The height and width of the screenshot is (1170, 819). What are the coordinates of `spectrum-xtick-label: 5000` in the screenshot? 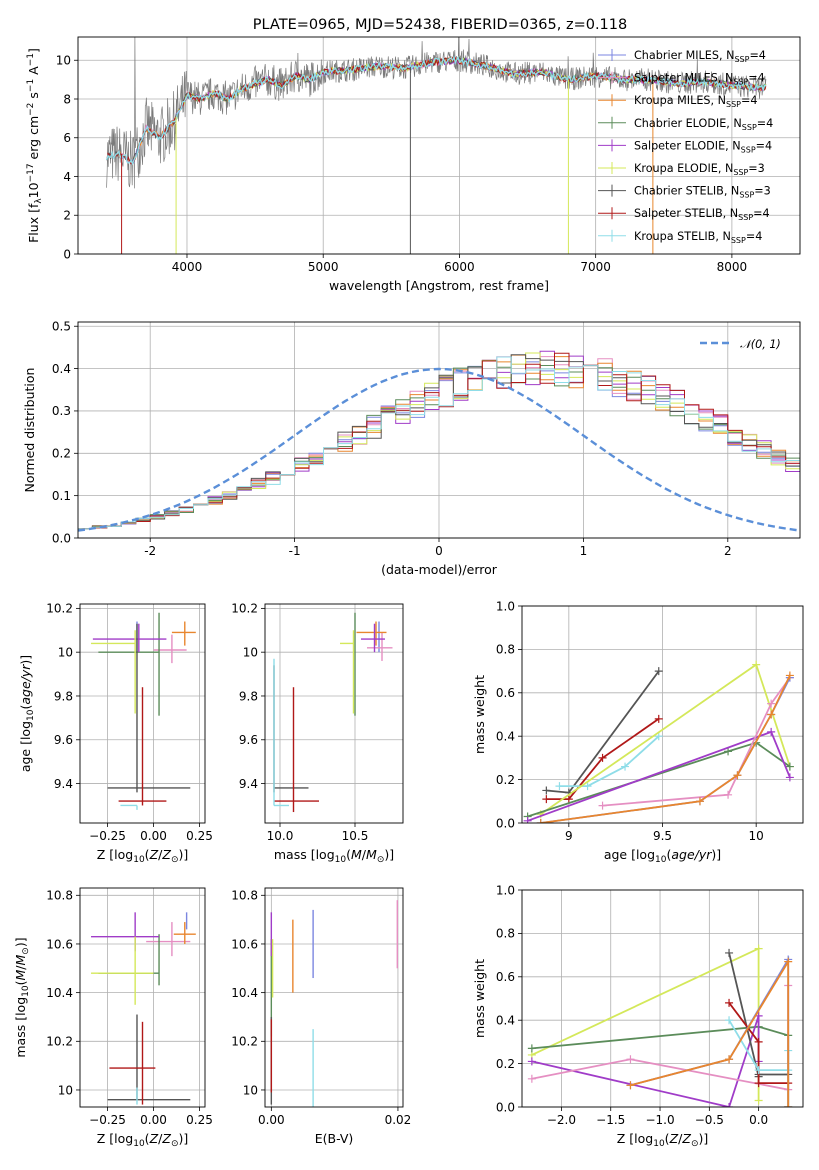 It's located at (323, 267).